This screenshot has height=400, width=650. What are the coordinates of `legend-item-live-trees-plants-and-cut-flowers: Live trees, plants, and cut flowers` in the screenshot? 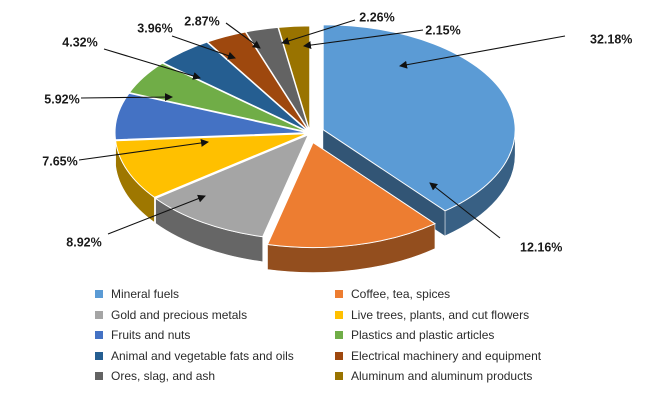 It's located at (460, 315).